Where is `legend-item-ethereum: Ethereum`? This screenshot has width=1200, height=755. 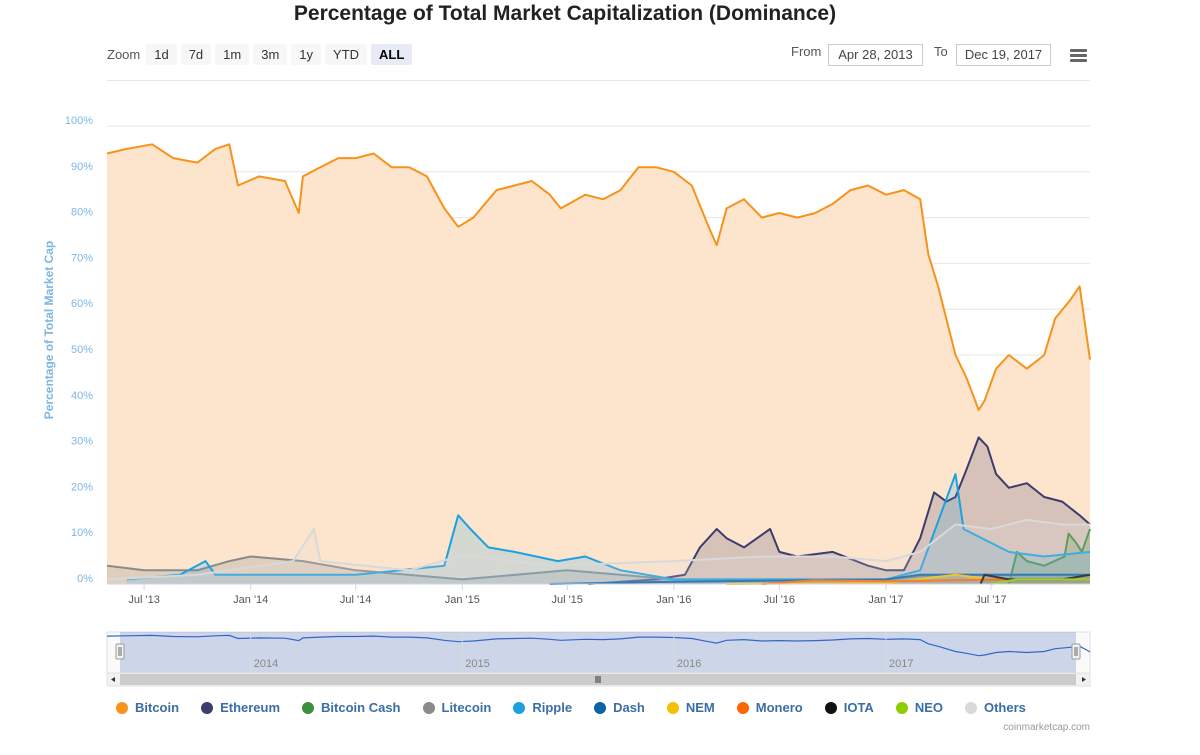
legend-item-ethereum: Ethereum is located at coordinates (240, 707).